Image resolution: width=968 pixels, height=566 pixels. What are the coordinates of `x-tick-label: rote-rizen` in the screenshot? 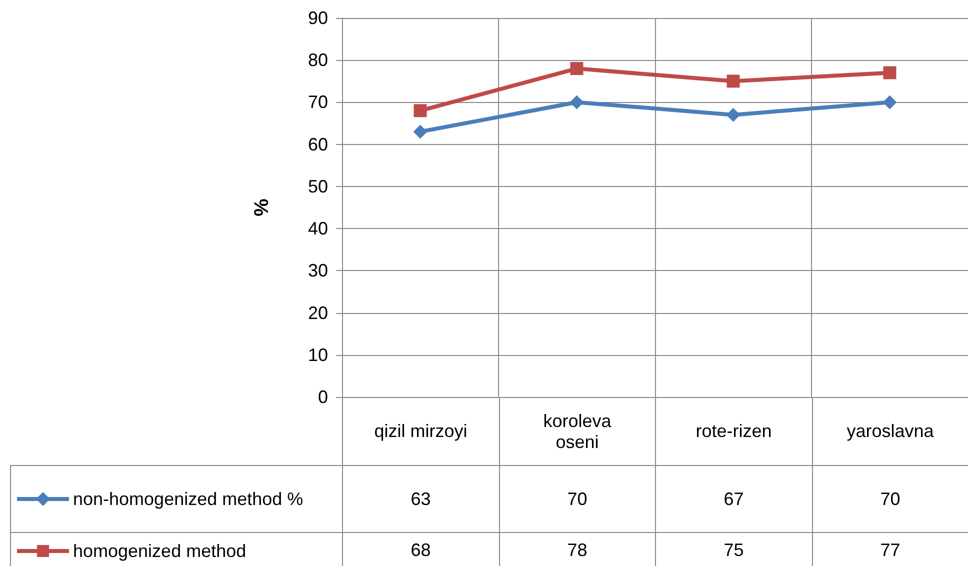 It's located at (734, 432).